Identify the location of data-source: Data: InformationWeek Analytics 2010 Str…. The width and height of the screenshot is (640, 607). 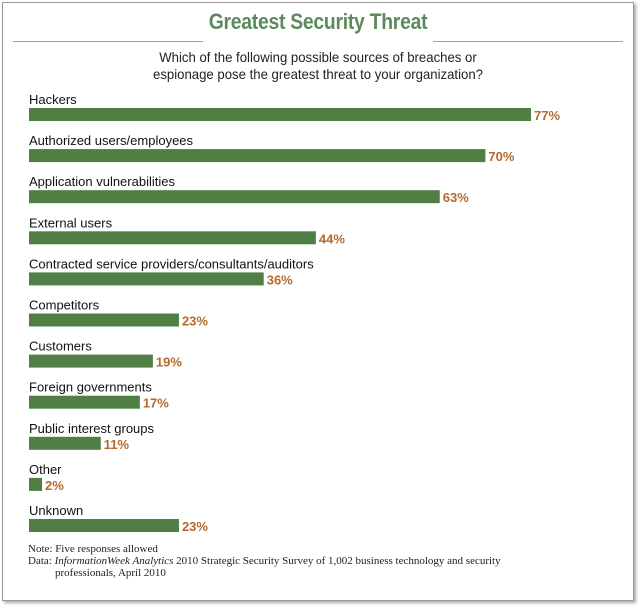
(318, 561).